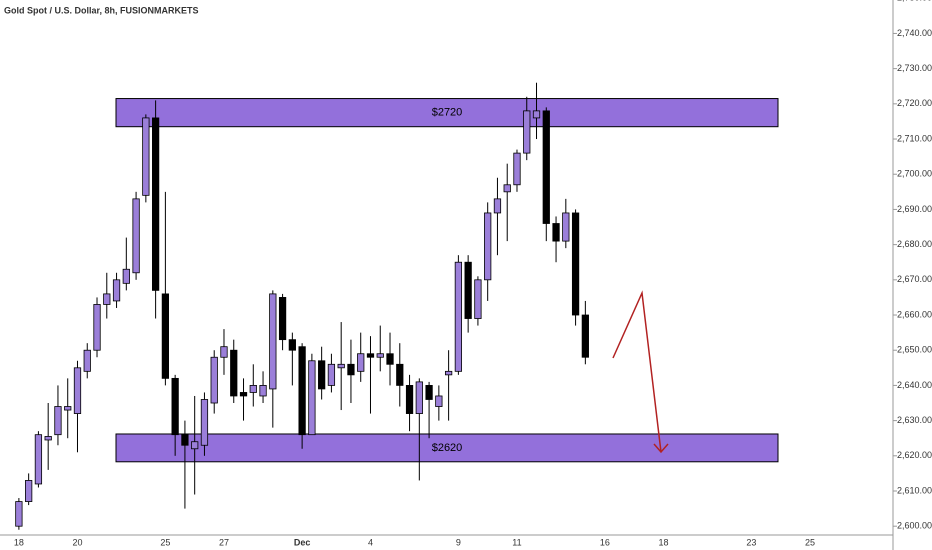 This screenshot has width=932, height=550. Describe the element at coordinates (914, 1) in the screenshot. I see `y-tick-label: 2,750.00` at that location.